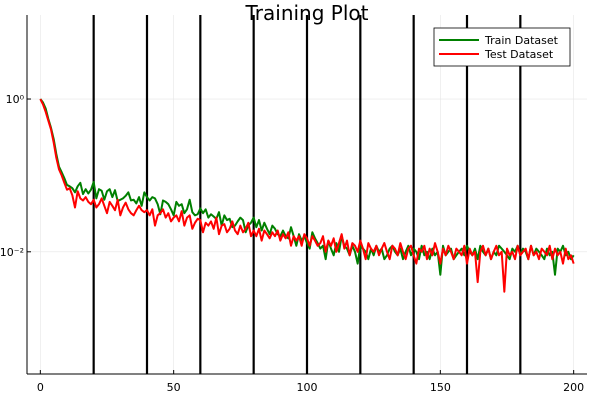 The width and height of the screenshot is (600, 400). What do you see at coordinates (307, 387) in the screenshot?
I see `x-tick-label-2: 100` at bounding box center [307, 387].